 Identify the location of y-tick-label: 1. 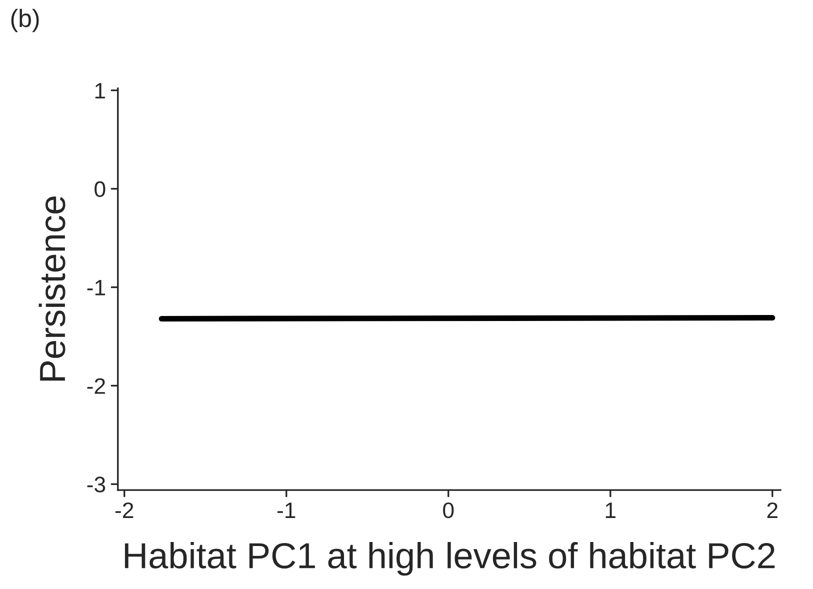
(100, 90).